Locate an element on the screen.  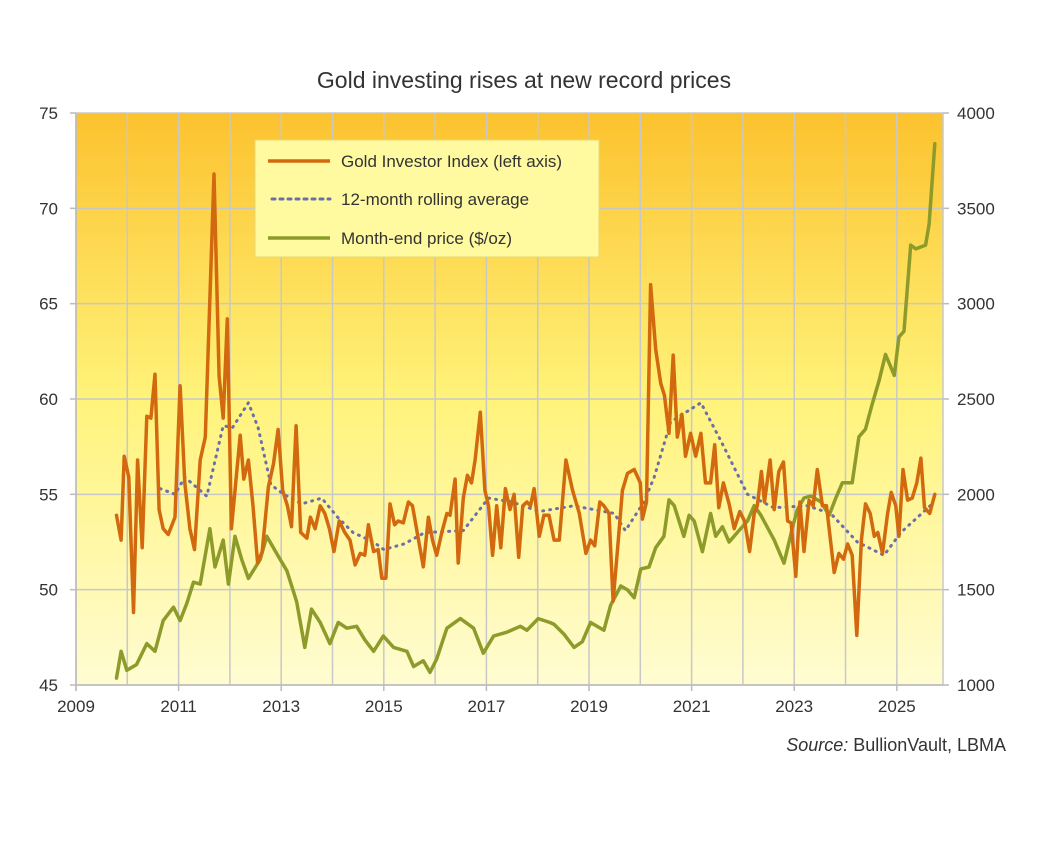
x-tick-label: 2011 is located at coordinates (178, 706).